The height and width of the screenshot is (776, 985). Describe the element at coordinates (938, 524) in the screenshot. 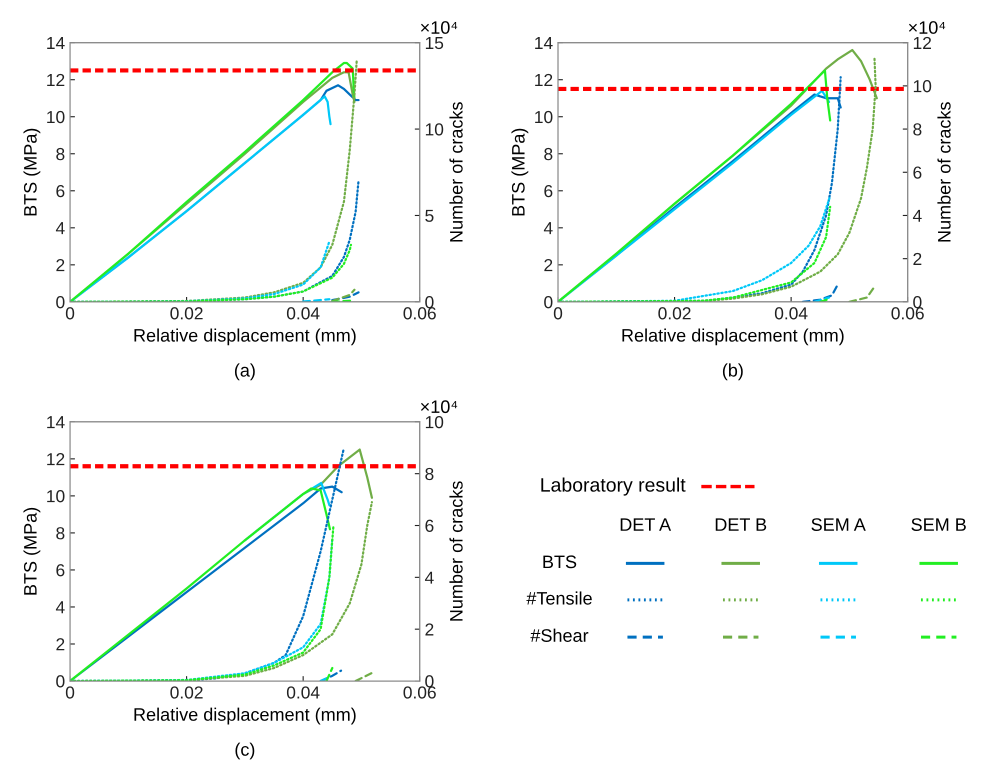

I see `text: SEM B` at that location.